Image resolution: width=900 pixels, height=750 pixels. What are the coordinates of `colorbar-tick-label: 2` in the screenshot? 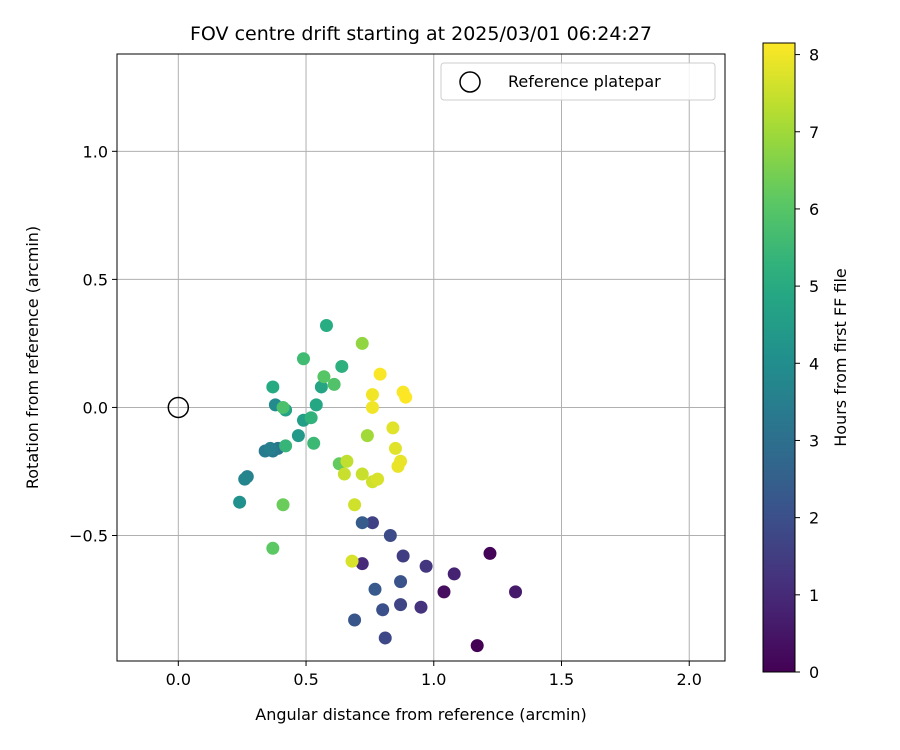 It's located at (814, 518).